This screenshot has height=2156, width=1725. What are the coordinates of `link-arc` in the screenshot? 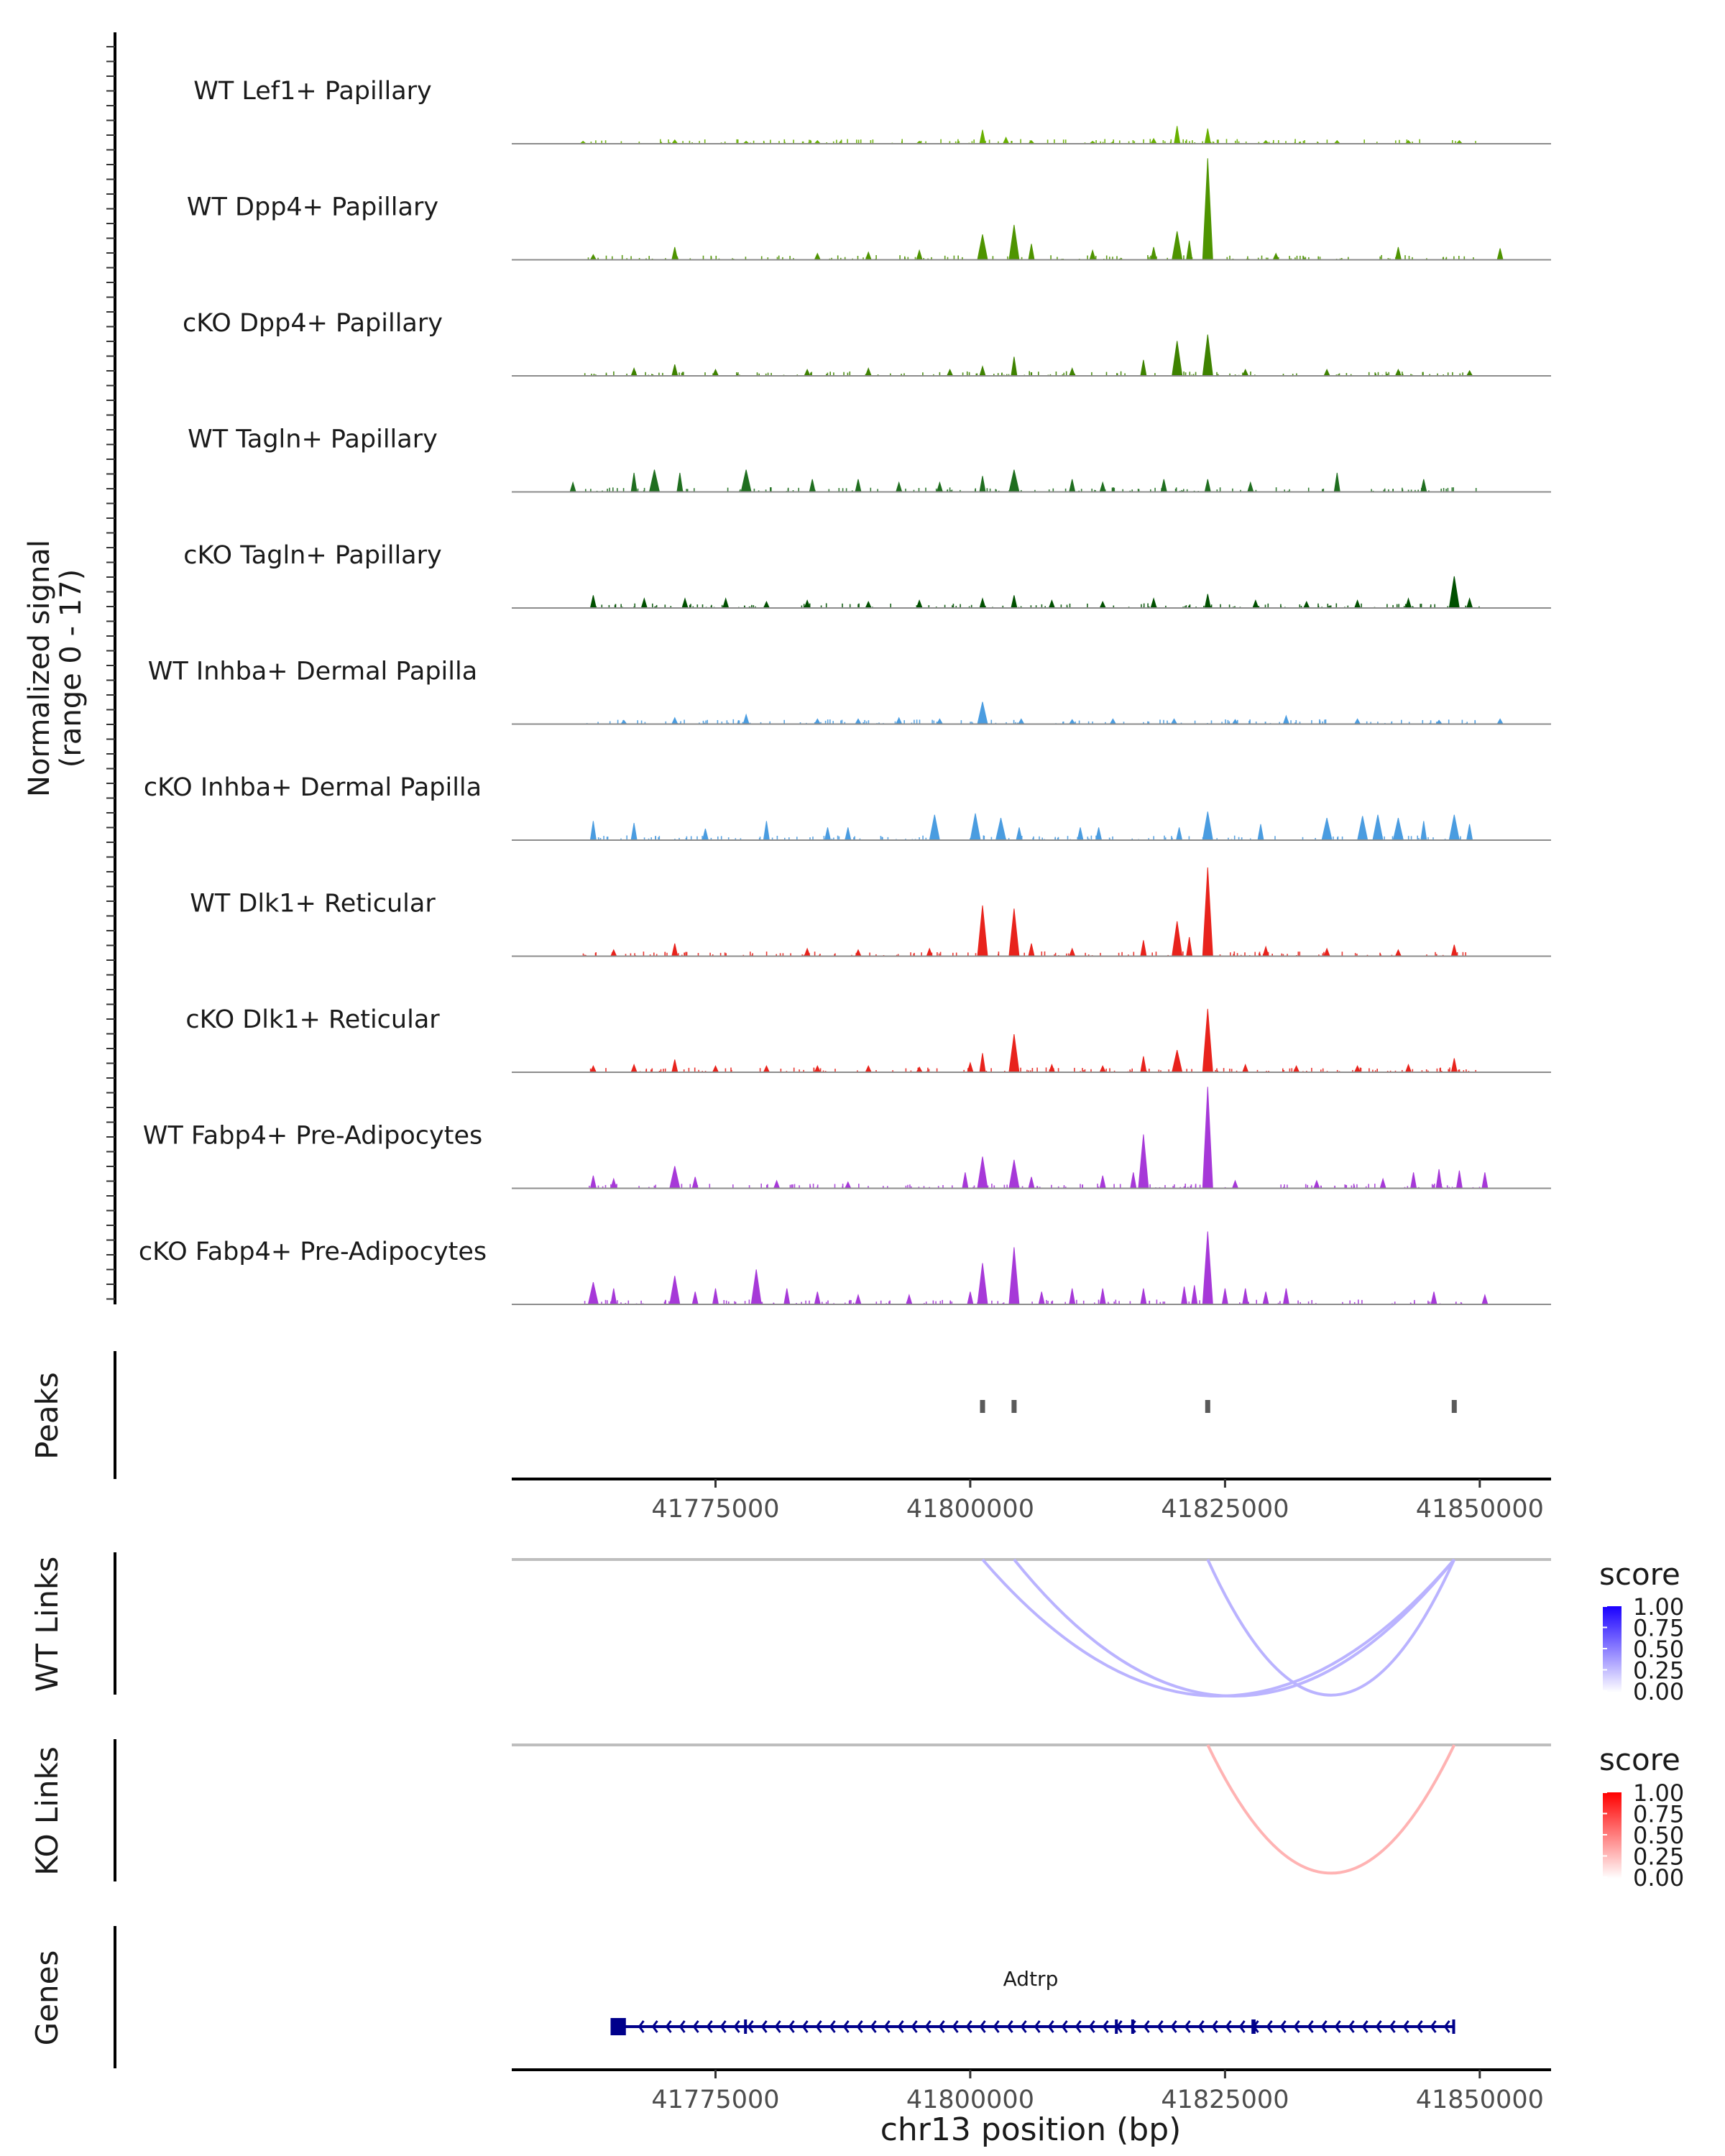 It's located at (1331, 1628).